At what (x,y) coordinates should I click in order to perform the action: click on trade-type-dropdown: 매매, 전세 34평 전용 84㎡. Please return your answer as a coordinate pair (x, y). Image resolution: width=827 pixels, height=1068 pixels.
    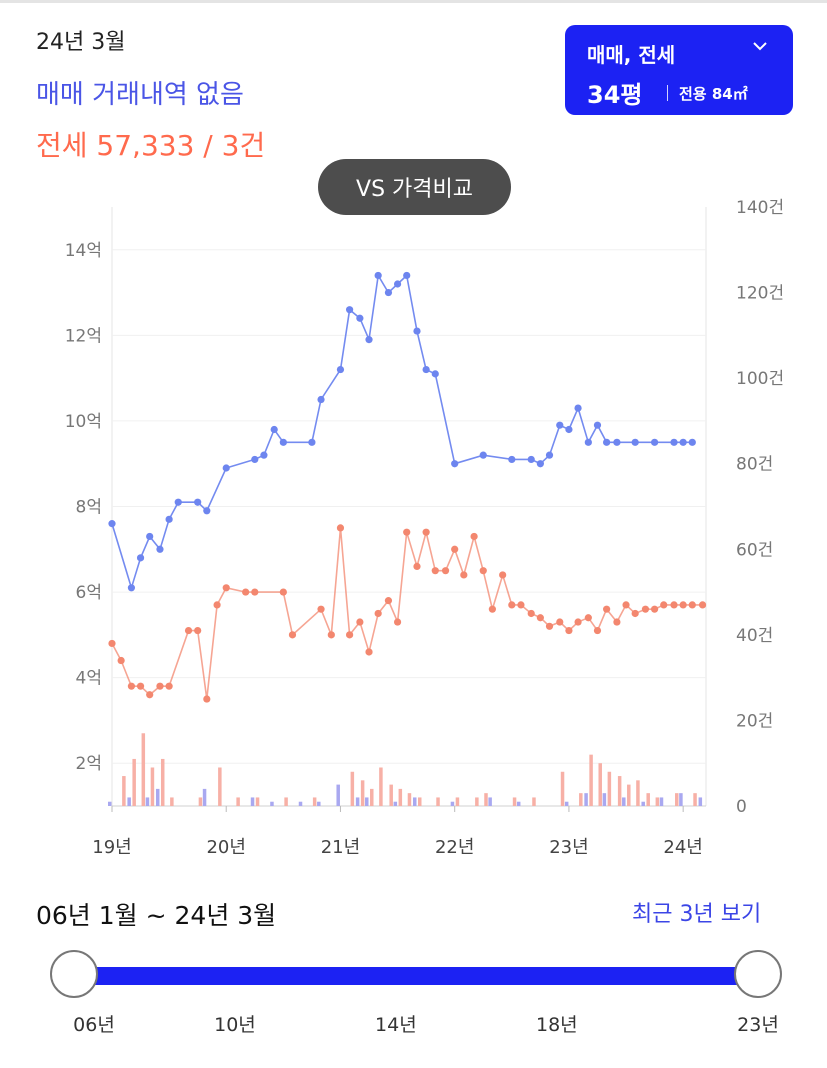
    Looking at the image, I should click on (679, 70).